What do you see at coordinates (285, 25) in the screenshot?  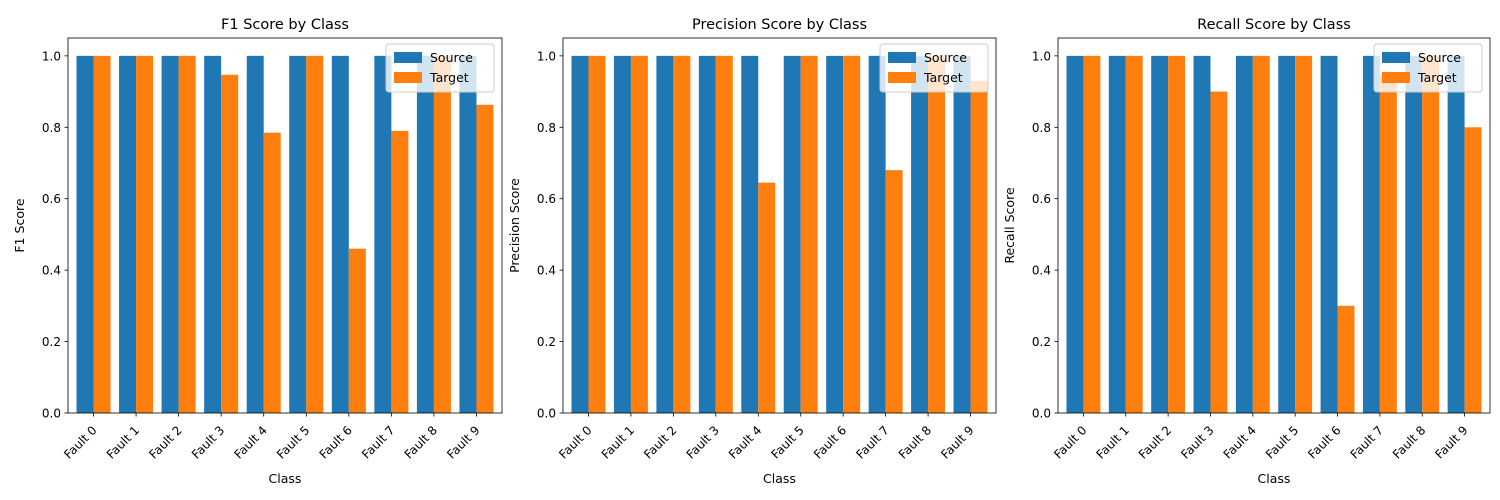 I see `chart-title: F1 Score by Class` at bounding box center [285, 25].